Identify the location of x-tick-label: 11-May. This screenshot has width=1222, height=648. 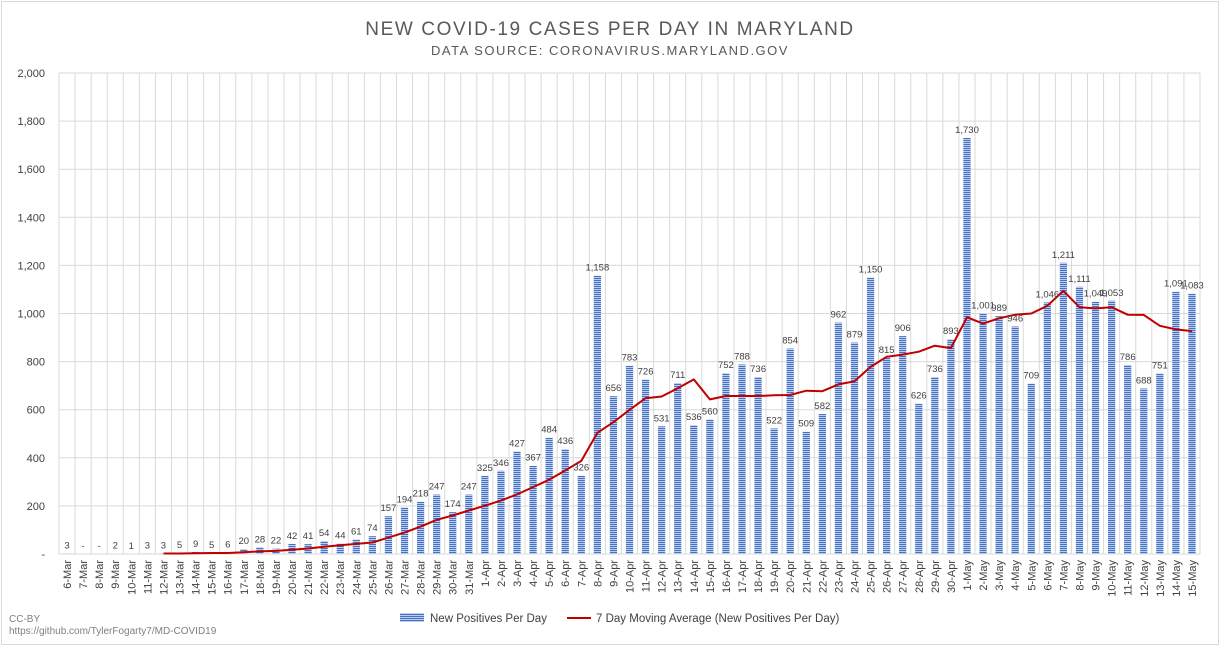
(1129, 578).